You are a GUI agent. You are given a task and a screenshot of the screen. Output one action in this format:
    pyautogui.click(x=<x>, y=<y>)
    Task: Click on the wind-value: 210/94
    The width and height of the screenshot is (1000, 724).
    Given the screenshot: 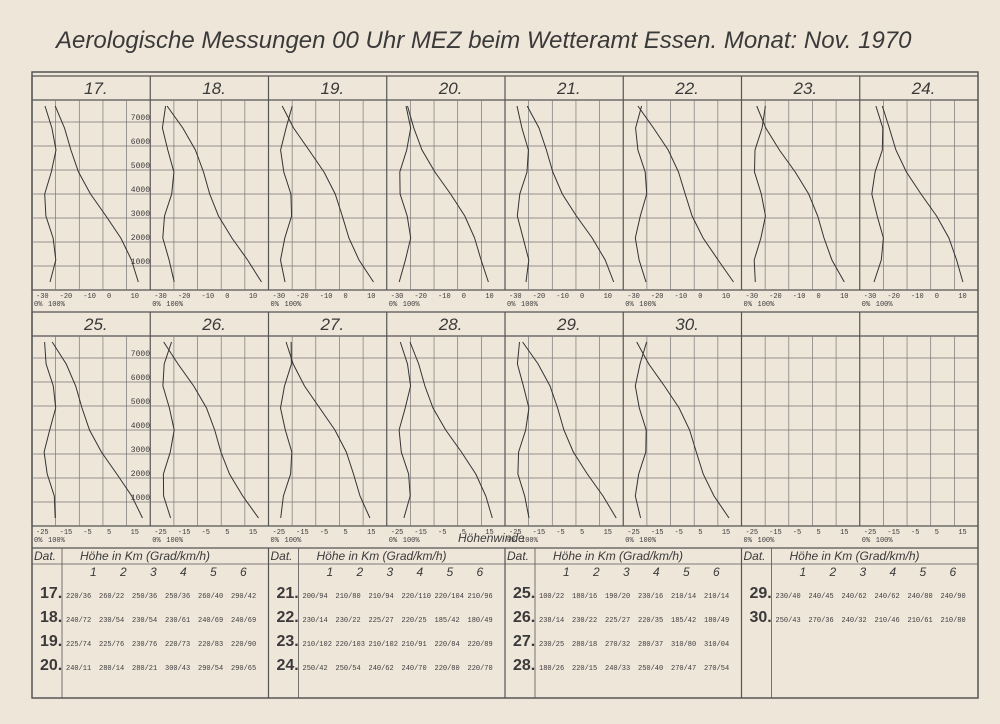 What is the action you would take?
    pyautogui.click(x=381, y=597)
    